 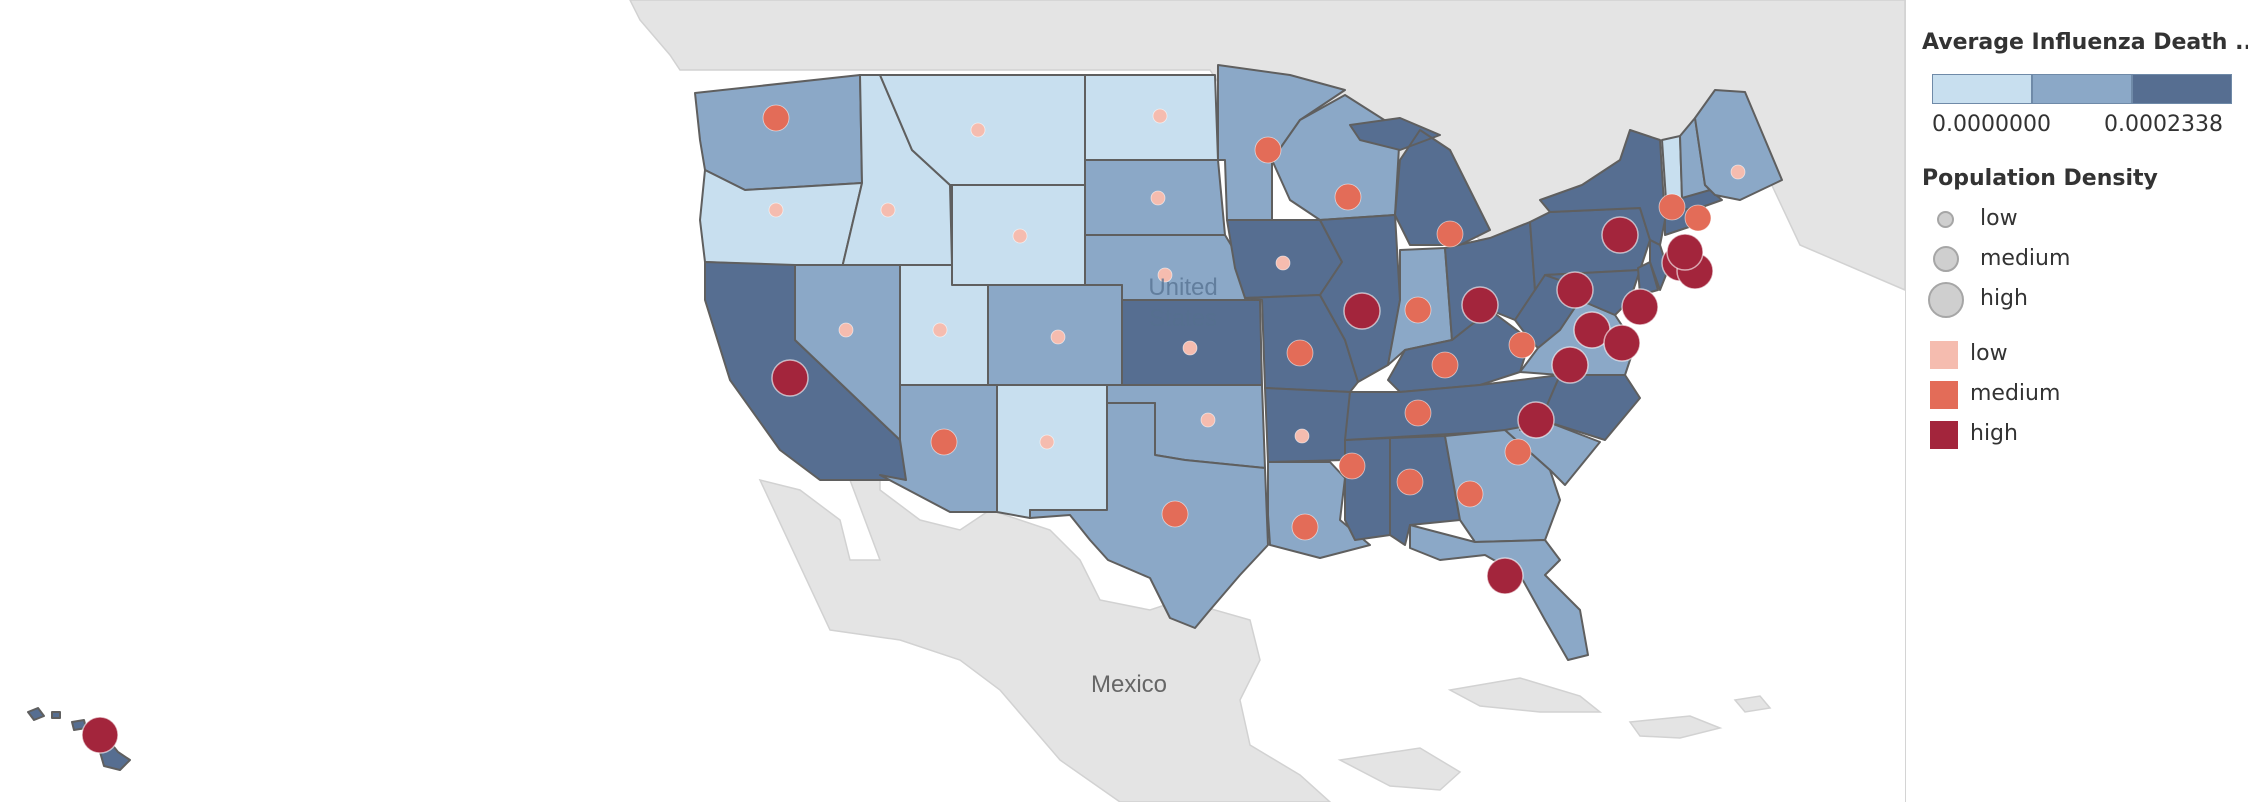 I want to click on color-medium-swatch, so click(x=1944, y=395).